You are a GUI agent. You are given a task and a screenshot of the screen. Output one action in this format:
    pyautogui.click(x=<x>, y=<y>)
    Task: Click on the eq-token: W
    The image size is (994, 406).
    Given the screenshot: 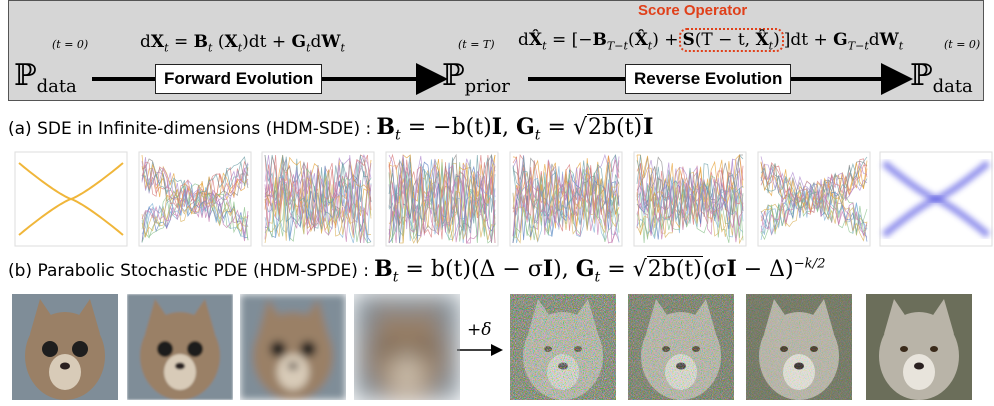 What is the action you would take?
    pyautogui.click(x=331, y=42)
    